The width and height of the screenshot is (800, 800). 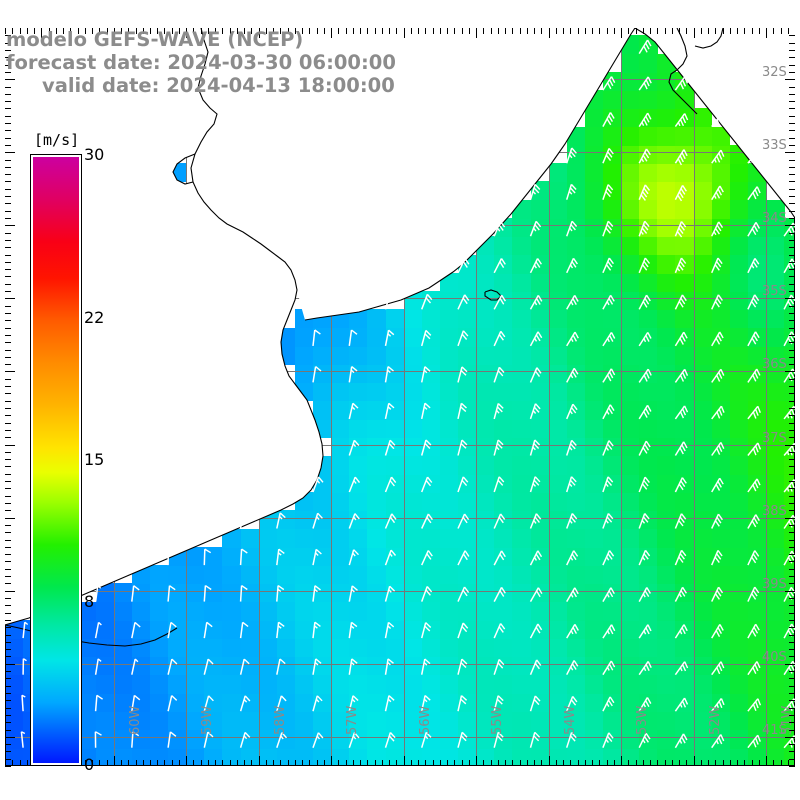 I want to click on gridline-longitude, so click(x=114, y=397).